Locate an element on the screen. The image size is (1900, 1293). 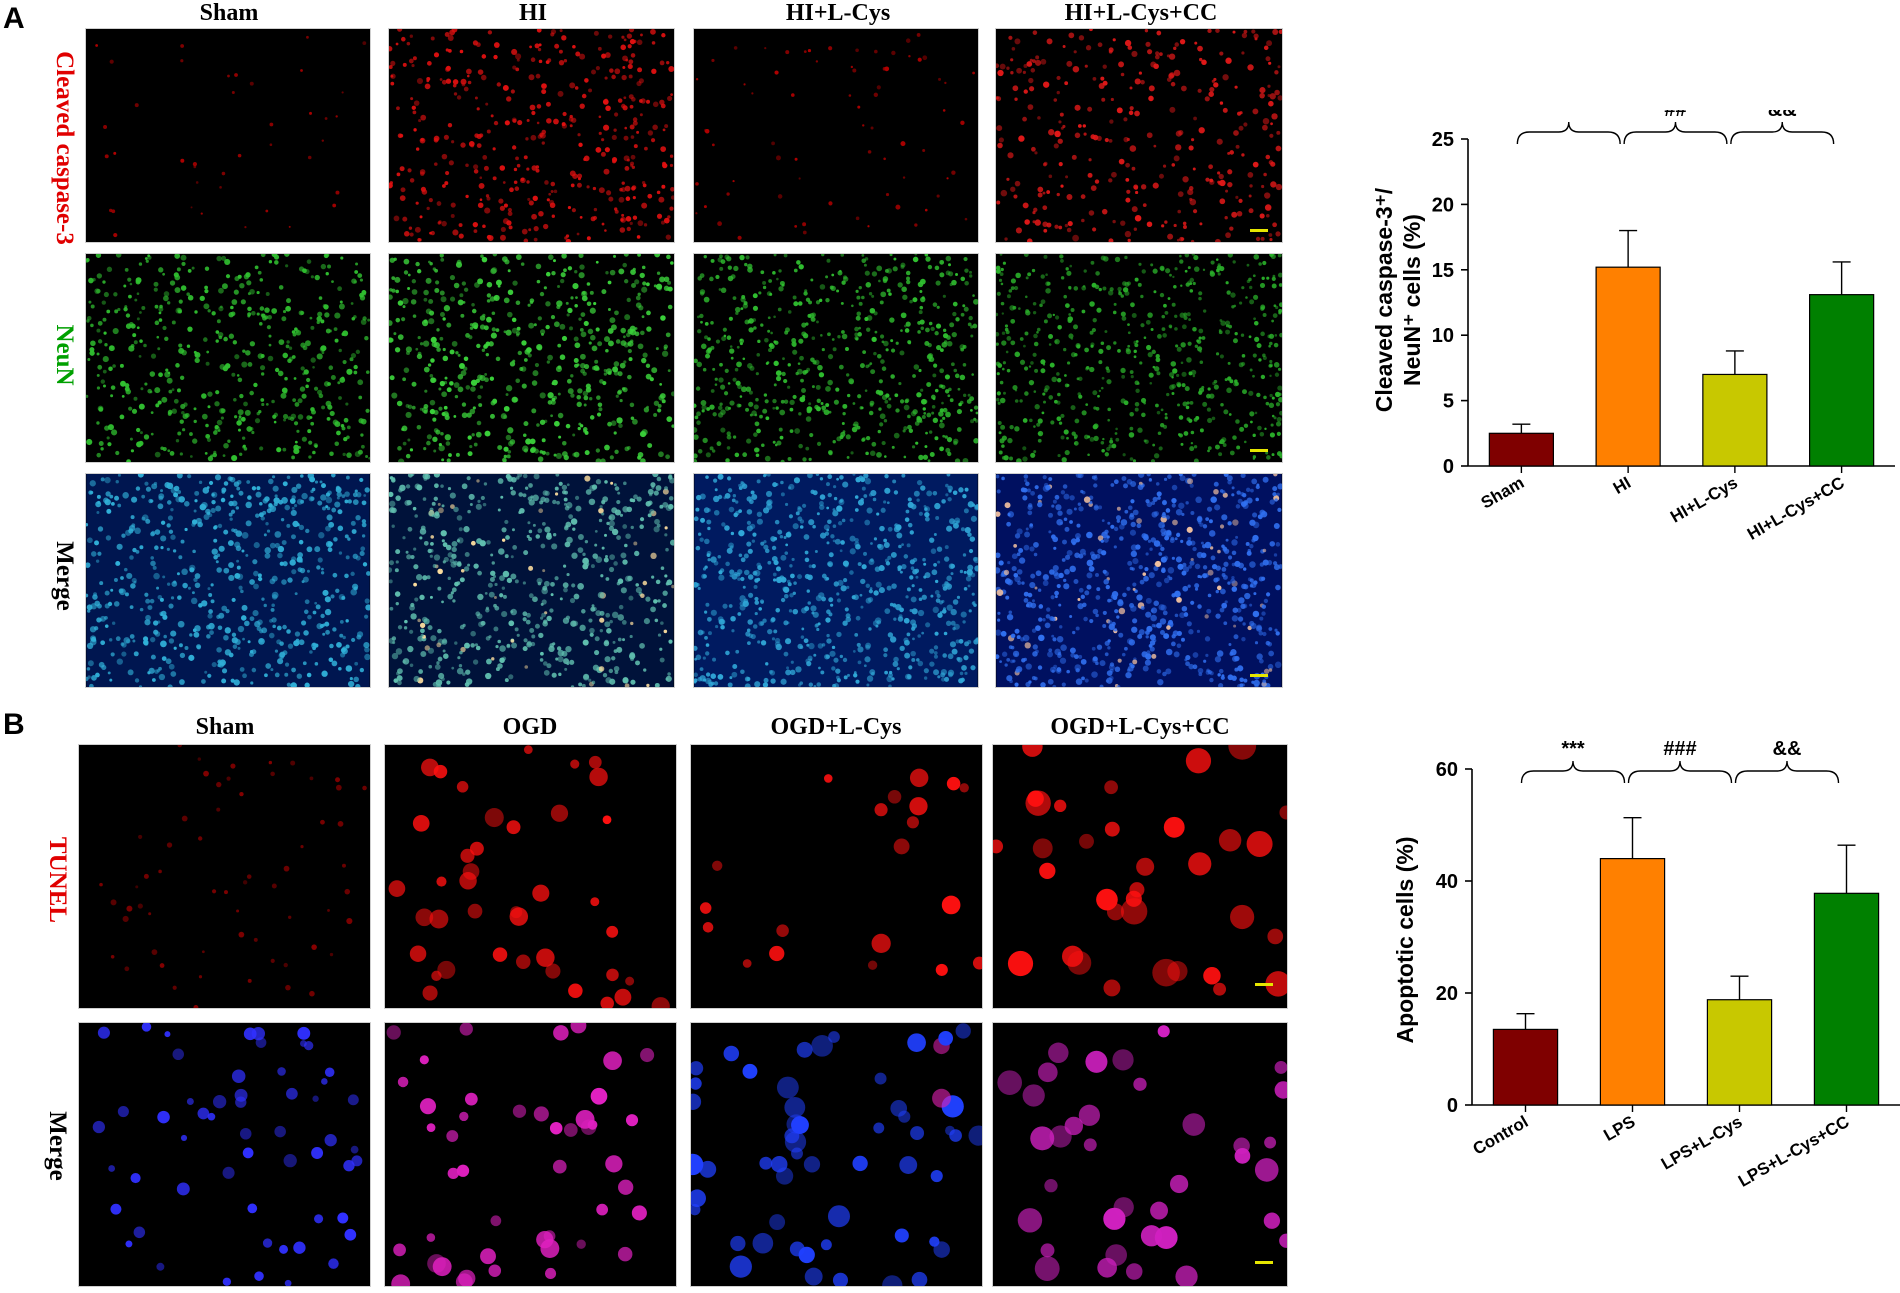
significance-marker: ### is located at coordinates (1679, 750).